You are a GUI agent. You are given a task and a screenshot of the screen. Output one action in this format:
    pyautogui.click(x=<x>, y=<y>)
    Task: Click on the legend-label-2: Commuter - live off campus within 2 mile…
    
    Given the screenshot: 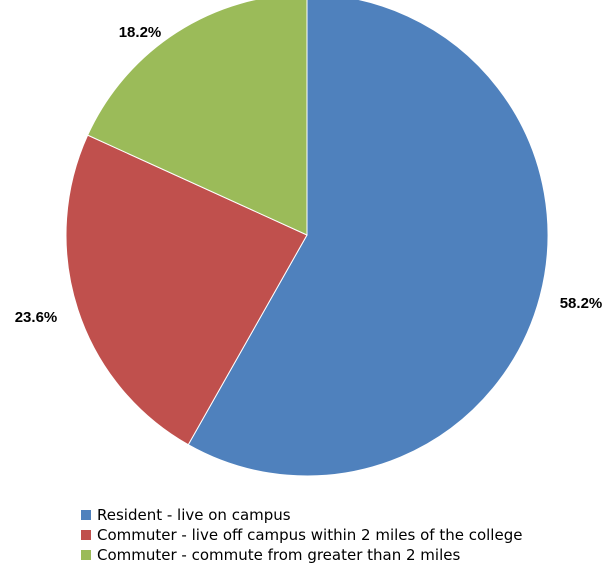 What is the action you would take?
    pyautogui.click(x=310, y=535)
    